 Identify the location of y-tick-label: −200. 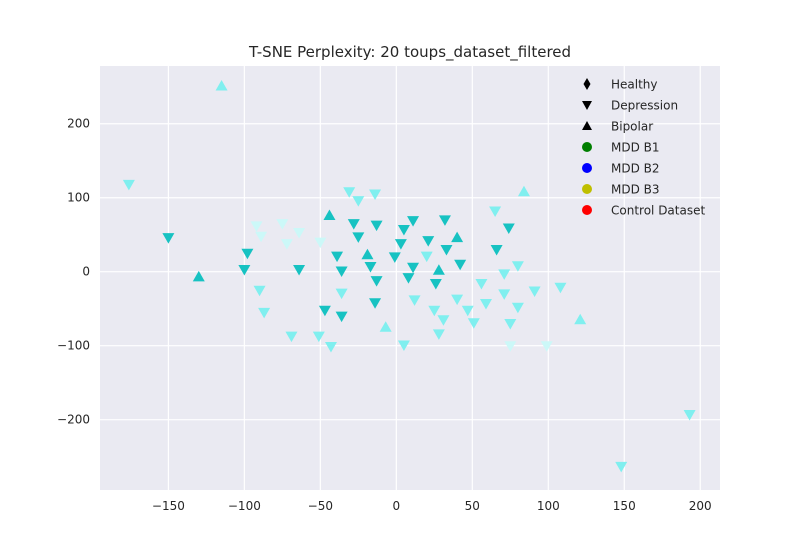
(73, 420).